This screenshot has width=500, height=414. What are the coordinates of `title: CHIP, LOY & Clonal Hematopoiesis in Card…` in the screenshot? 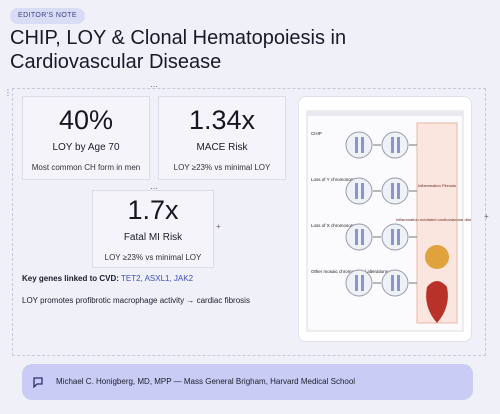 It's located at (178, 50).